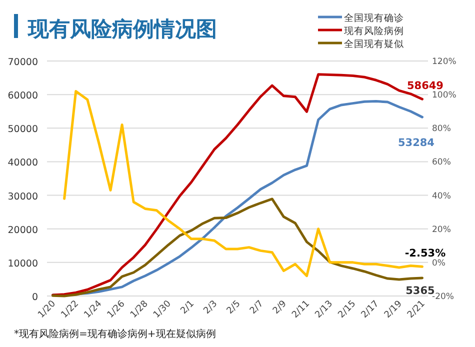  I want to click on y2-tick-label: 100%, so click(444, 95).